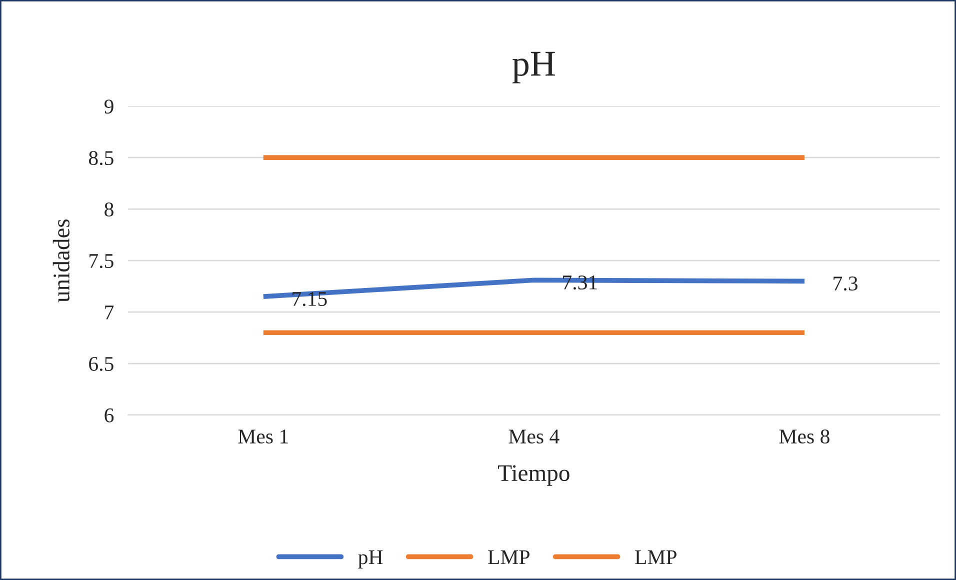 The height and width of the screenshot is (580, 956). What do you see at coordinates (804, 436) in the screenshot?
I see `x-tick-label: Mes 8` at bounding box center [804, 436].